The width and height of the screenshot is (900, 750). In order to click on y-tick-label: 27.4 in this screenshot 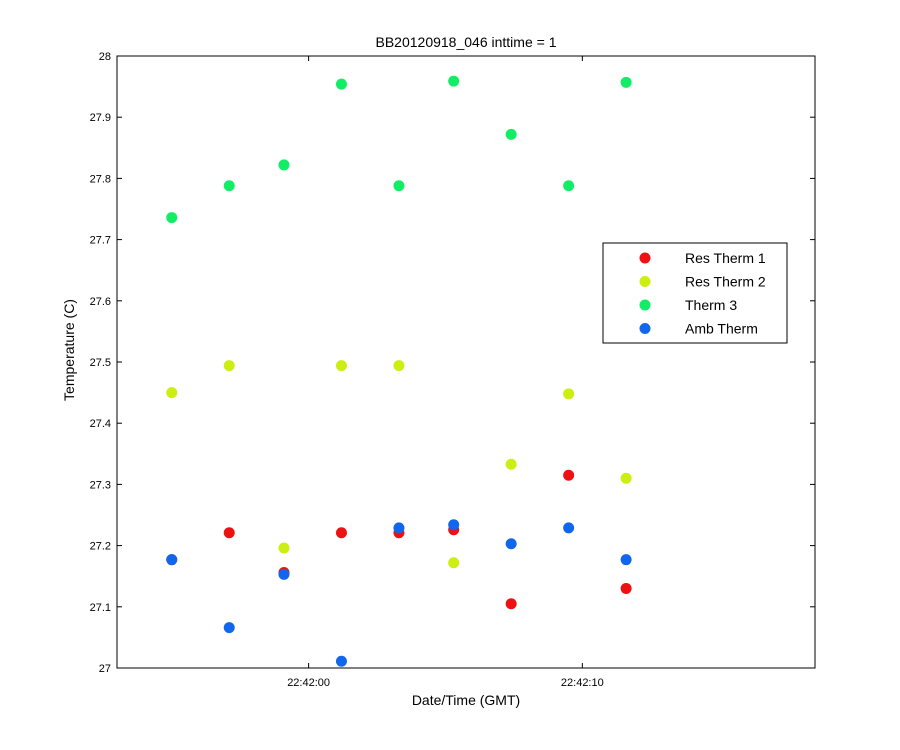, I will do `click(100, 424)`.